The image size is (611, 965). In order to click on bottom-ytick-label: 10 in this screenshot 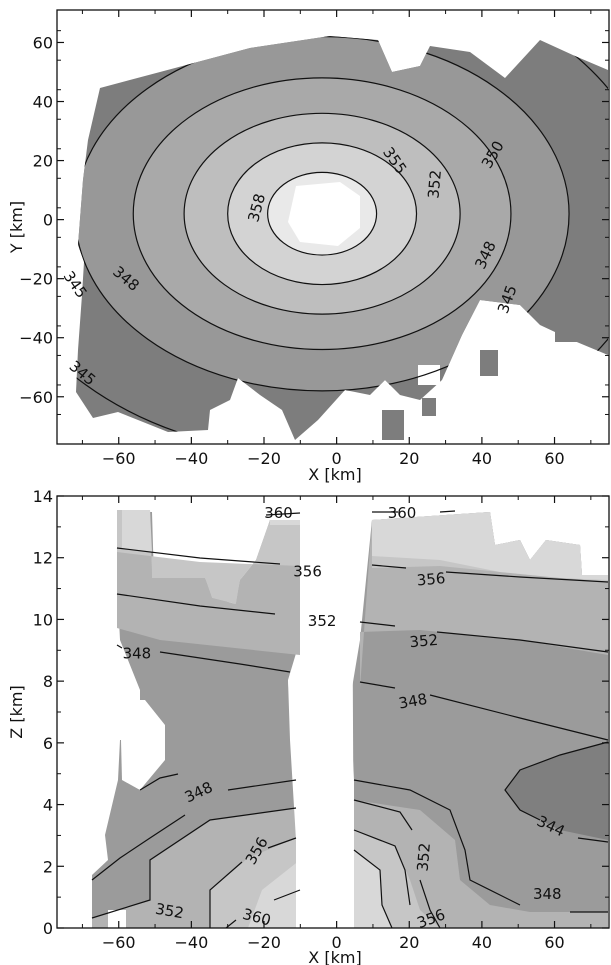, I will do `click(43, 619)`.